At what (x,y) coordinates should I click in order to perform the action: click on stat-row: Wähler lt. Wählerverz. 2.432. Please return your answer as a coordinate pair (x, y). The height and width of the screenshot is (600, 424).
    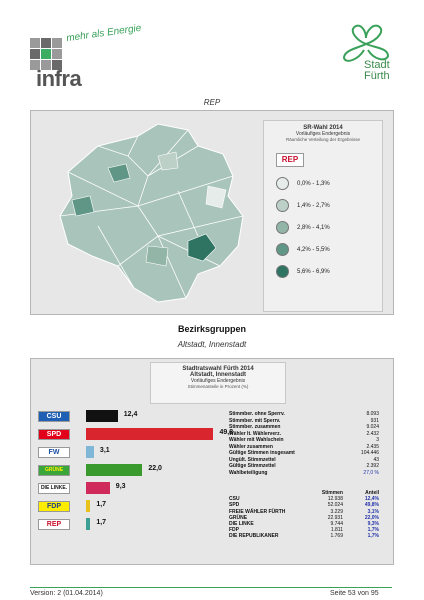
    Looking at the image, I should click on (304, 434).